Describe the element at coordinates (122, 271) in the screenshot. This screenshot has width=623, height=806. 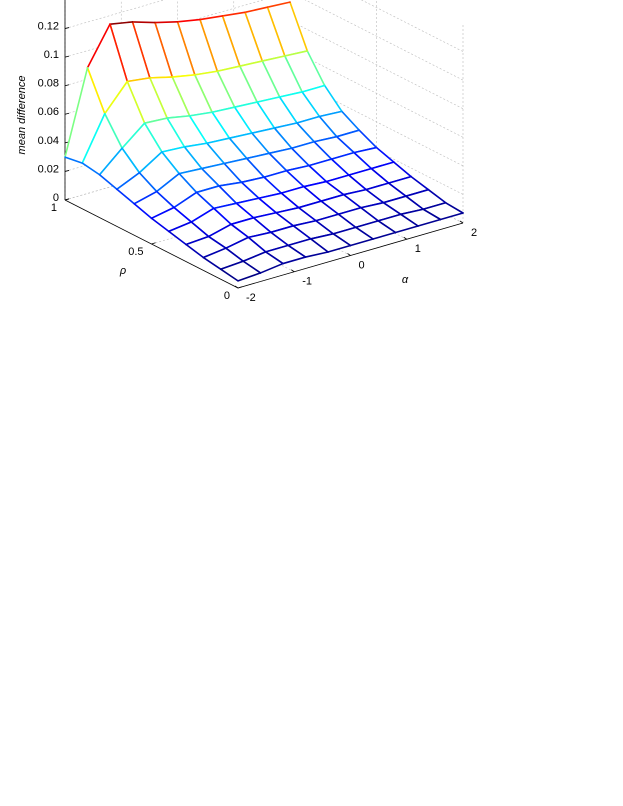
I see `y-axis-label: ρ` at that location.